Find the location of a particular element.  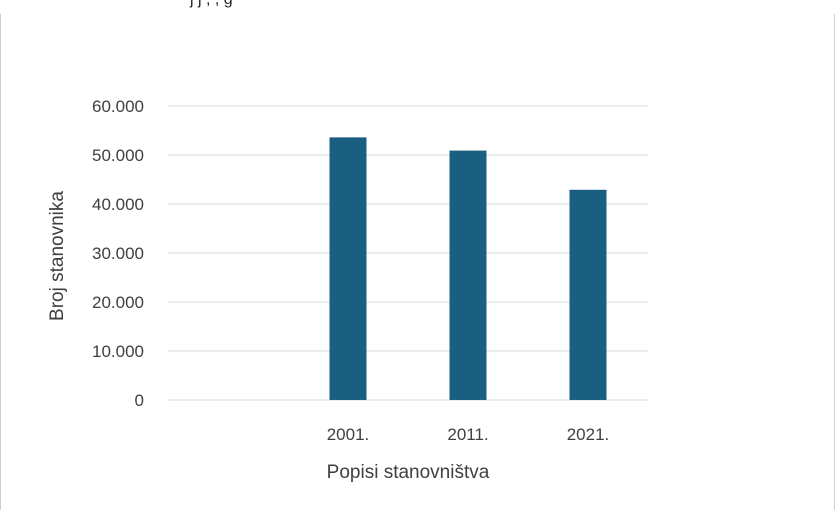

y-tick-labels: 0 10.000 20.000 30.000 40.000 50.000 60.000 is located at coordinates (118, 253).